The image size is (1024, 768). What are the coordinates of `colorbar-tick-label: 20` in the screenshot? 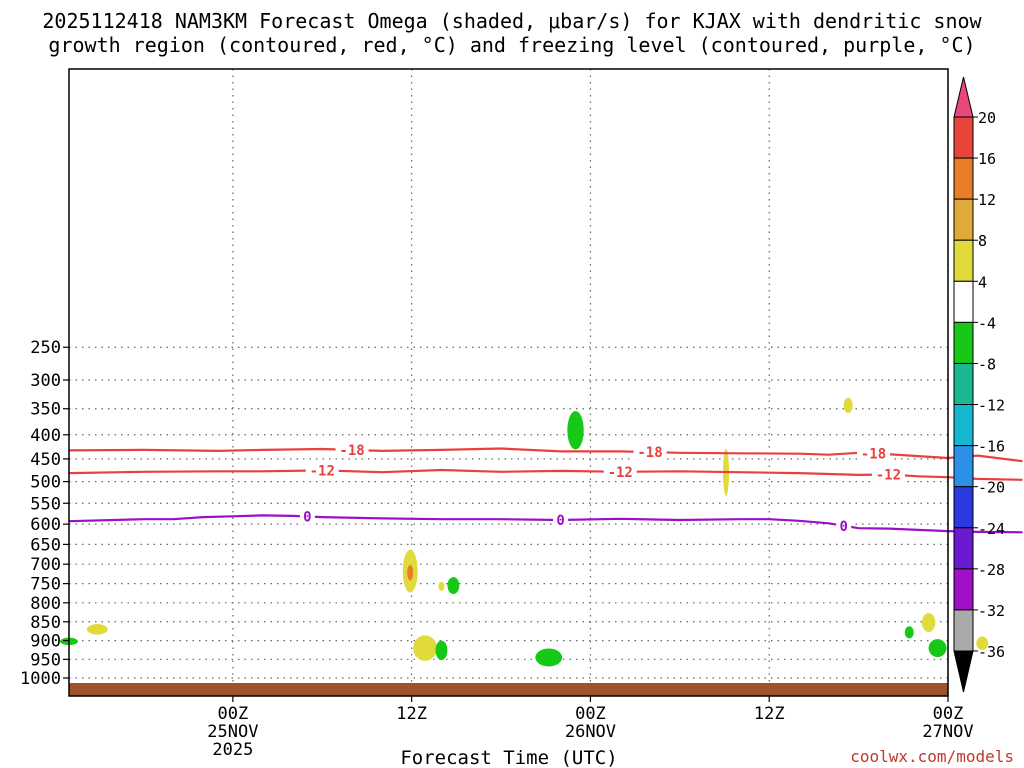 It's located at (987, 118).